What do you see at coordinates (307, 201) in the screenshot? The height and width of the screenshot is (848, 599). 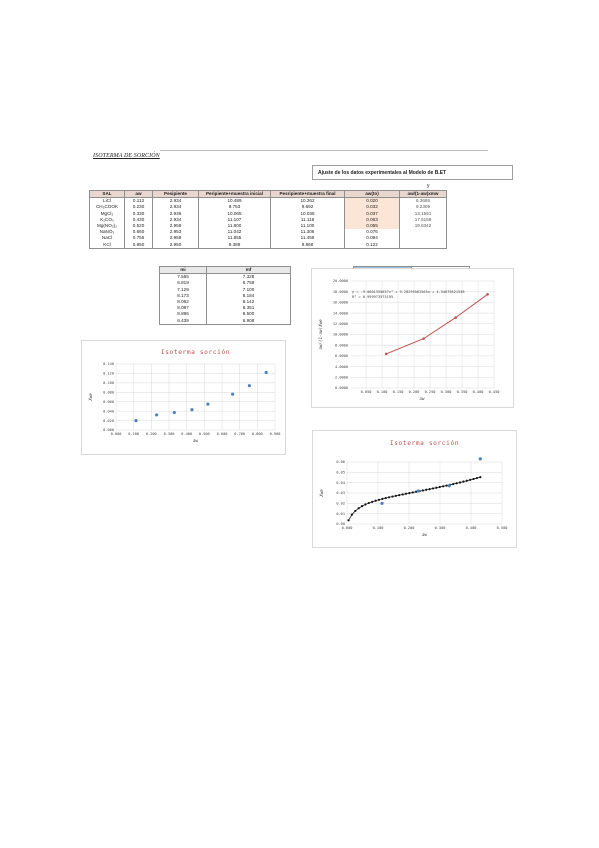 I see `table-cell: 10.262` at bounding box center [307, 201].